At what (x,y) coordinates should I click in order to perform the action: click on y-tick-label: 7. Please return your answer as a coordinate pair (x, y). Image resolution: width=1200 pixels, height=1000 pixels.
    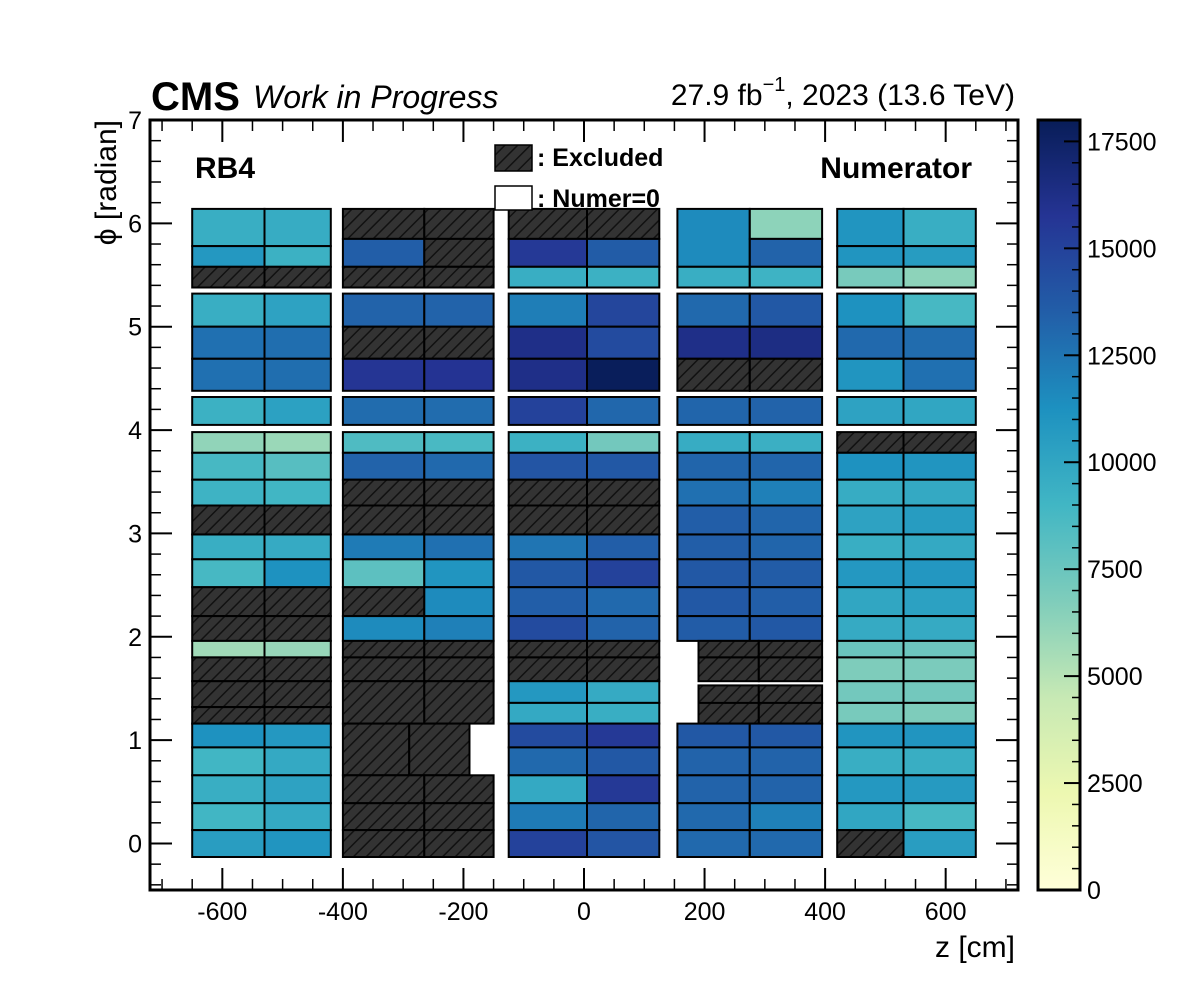
    Looking at the image, I should click on (135, 121).